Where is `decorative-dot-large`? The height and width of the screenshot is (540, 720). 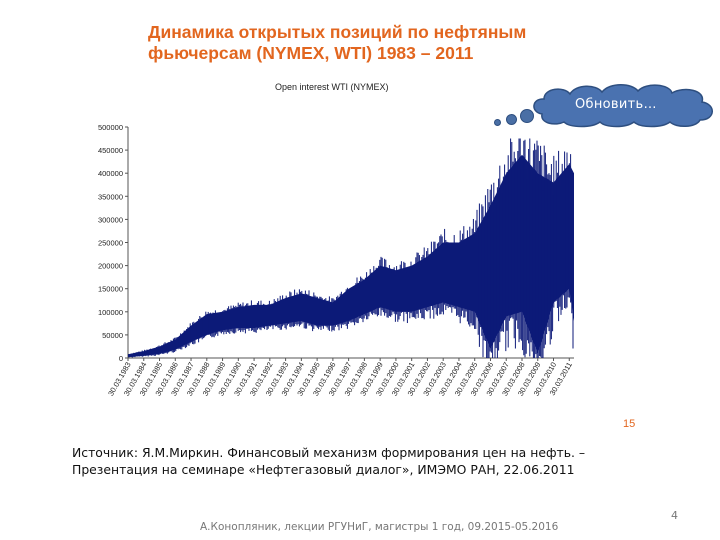
decorative-dot-large is located at coordinates (527, 116).